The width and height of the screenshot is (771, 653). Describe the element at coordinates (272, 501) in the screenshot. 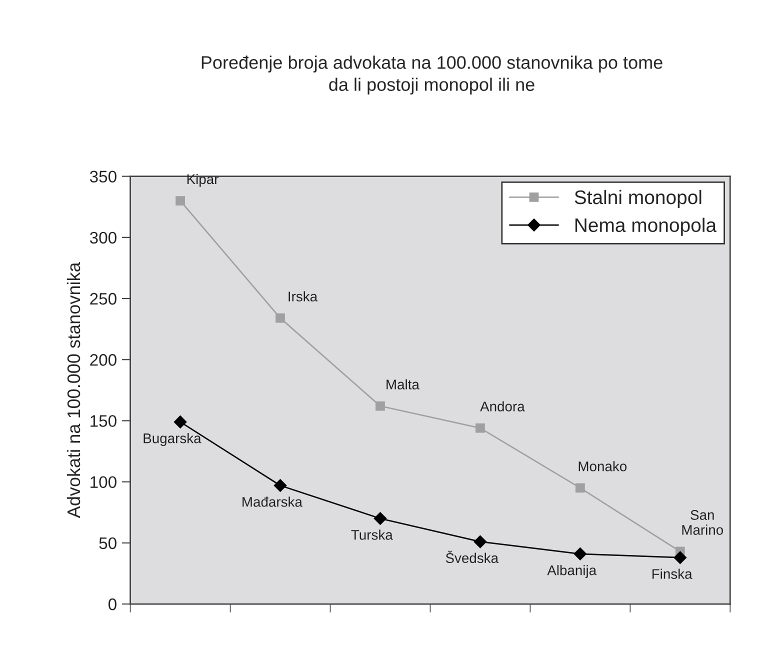

I see `data-label: Mađarska` at that location.